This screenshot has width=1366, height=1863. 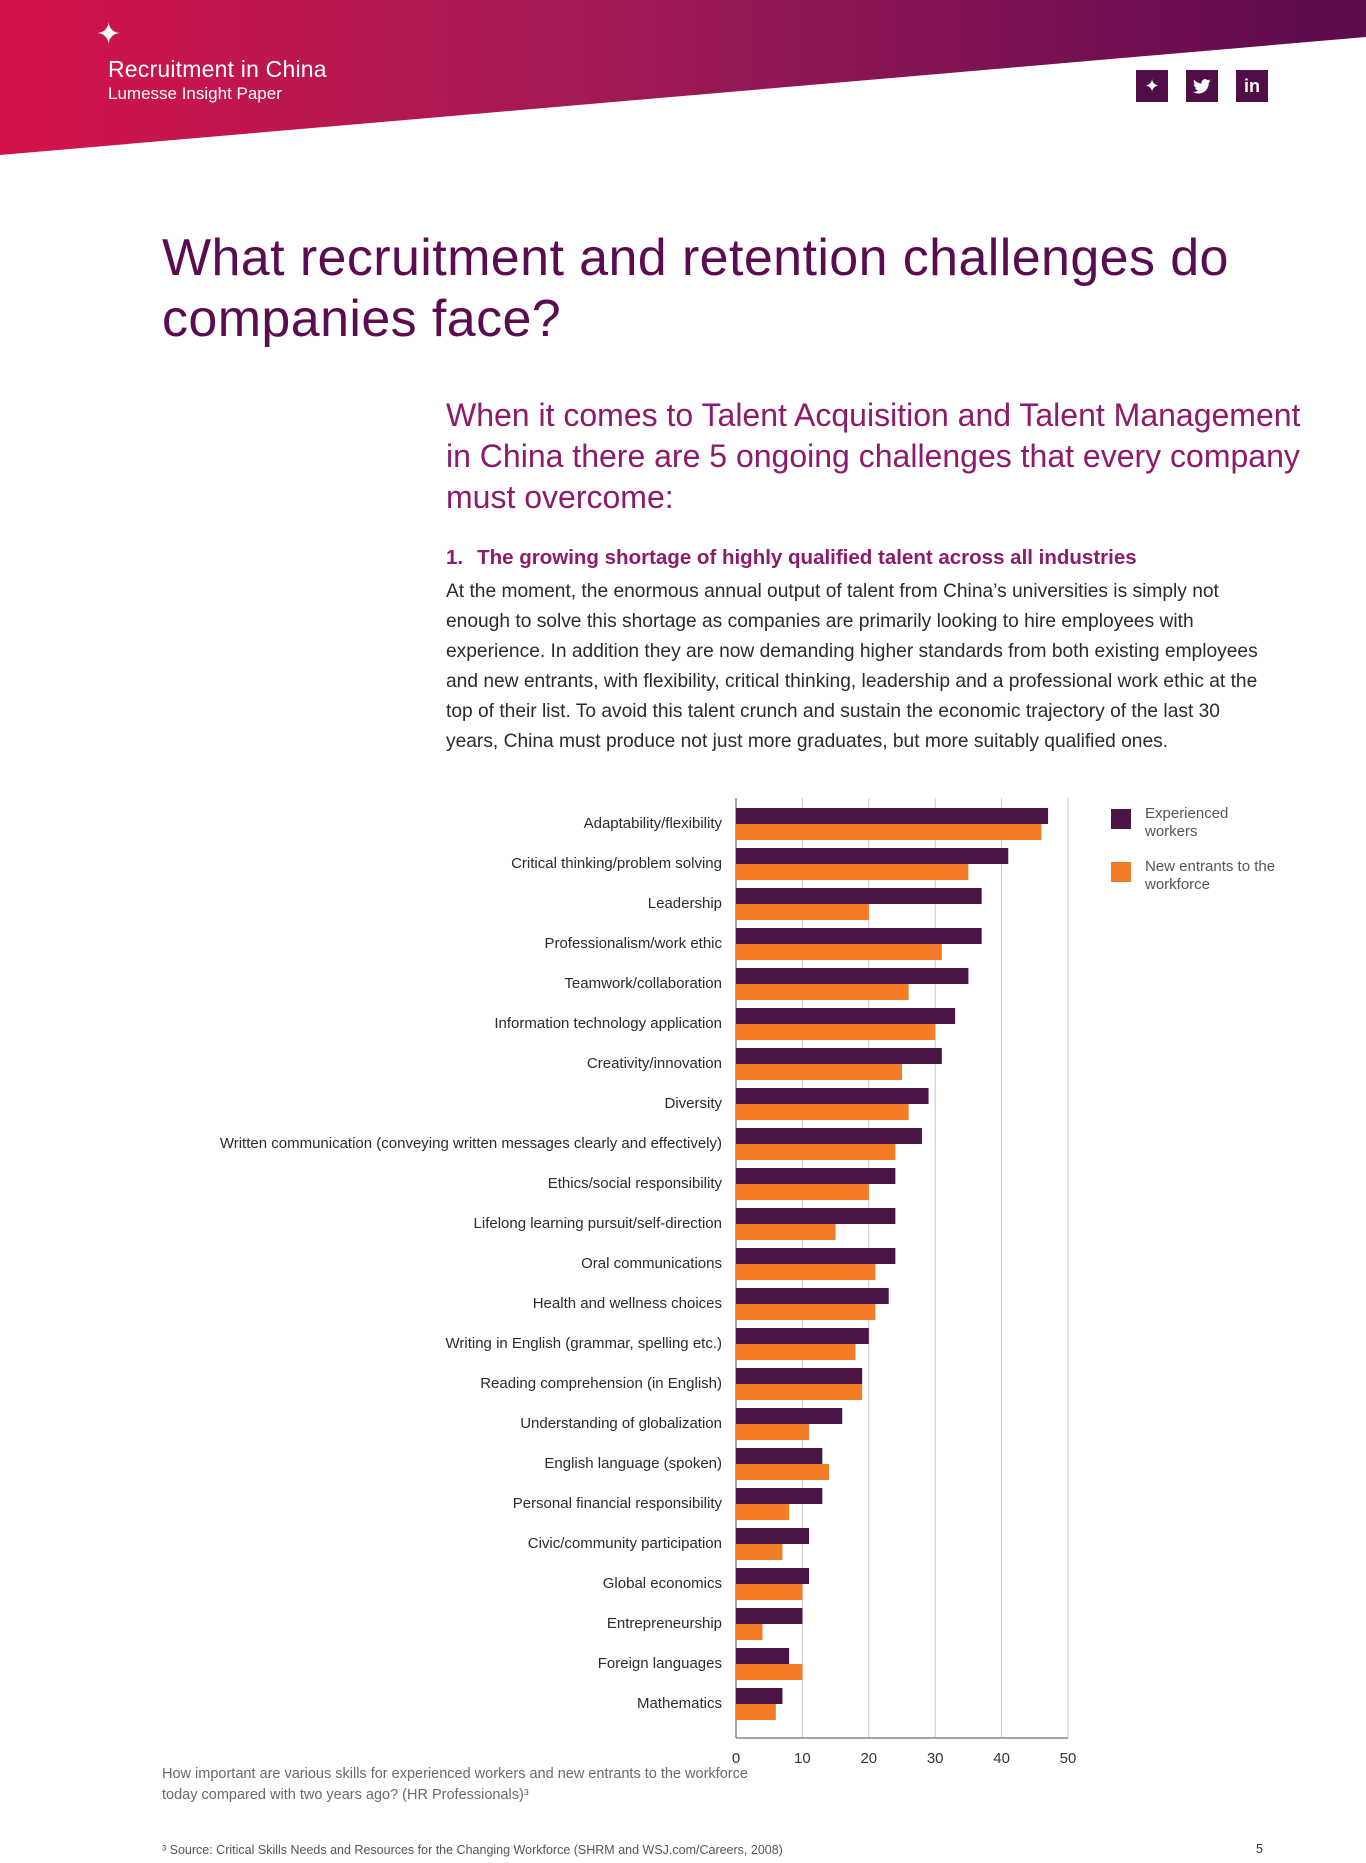 What do you see at coordinates (868, 1758) in the screenshot?
I see `x-tick-label: 20` at bounding box center [868, 1758].